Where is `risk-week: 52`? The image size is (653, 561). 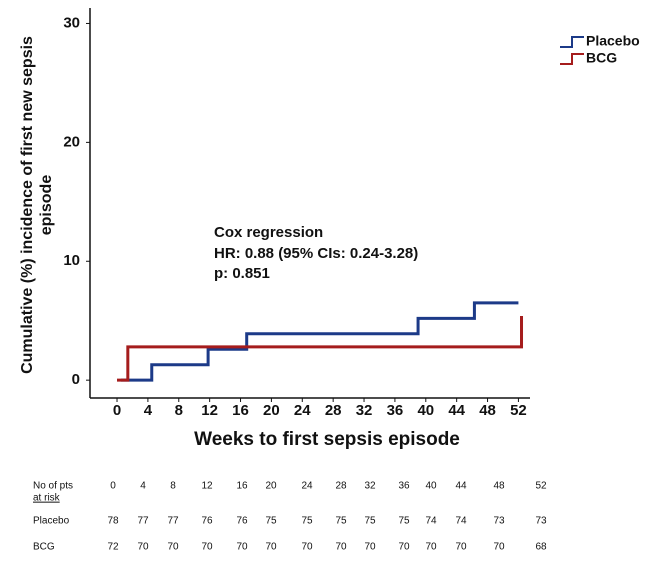
risk-week: 52 is located at coordinates (541, 486).